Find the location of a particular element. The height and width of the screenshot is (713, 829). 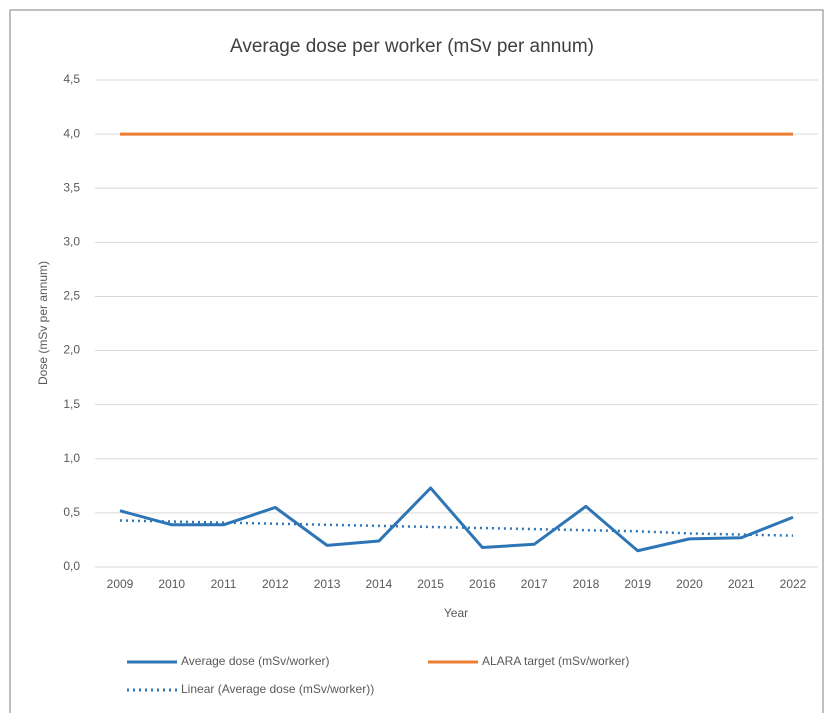

x-tick-label: 2019 is located at coordinates (637, 584).